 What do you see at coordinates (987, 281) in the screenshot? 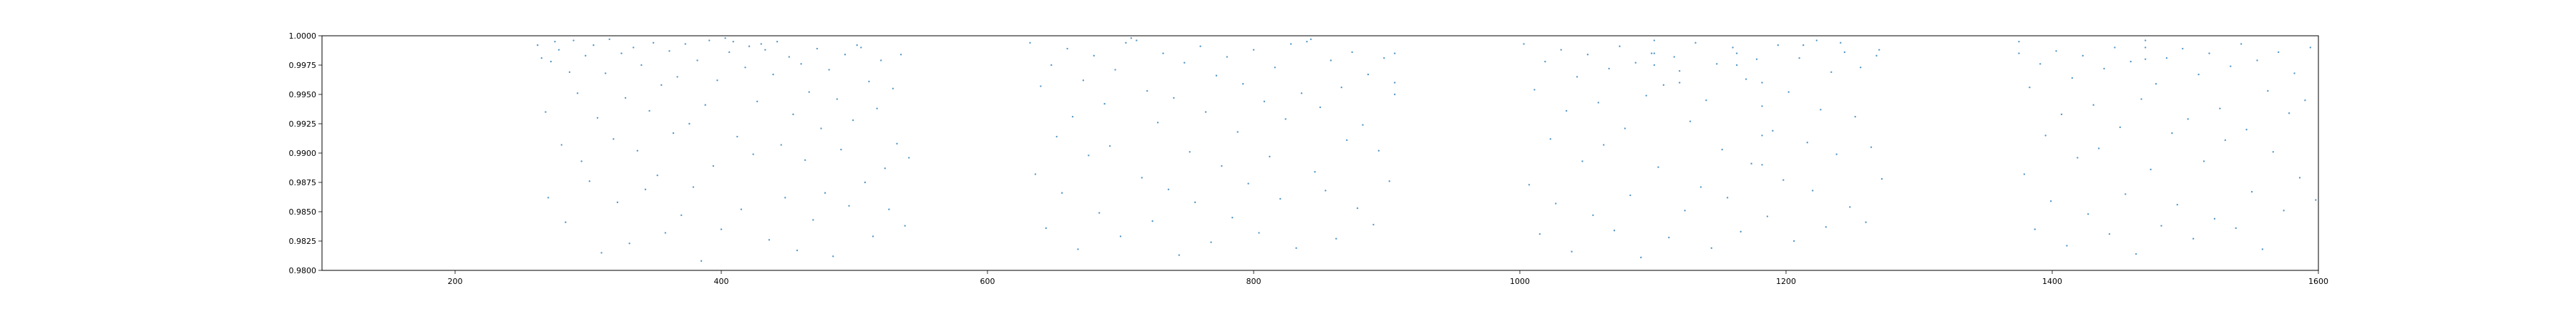
I see `x-tick-label: 600` at bounding box center [987, 281].